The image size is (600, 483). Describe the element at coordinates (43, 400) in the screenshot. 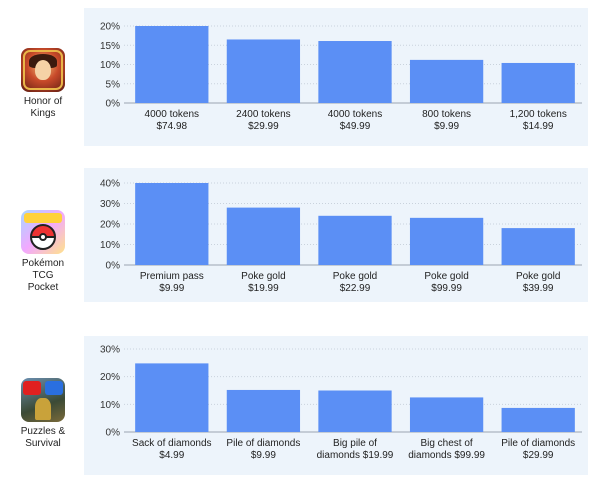

I see `puzzles-and-survival-app-icon` at that location.